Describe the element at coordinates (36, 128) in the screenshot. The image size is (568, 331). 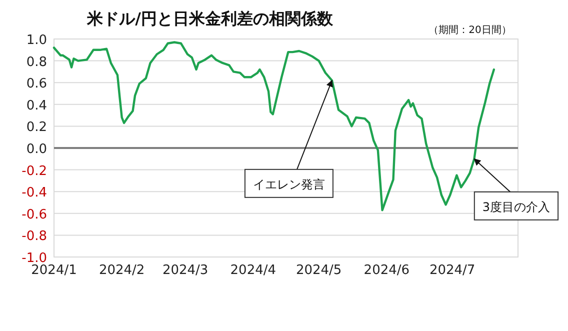
I see `y-tick-label: 0.2` at that location.